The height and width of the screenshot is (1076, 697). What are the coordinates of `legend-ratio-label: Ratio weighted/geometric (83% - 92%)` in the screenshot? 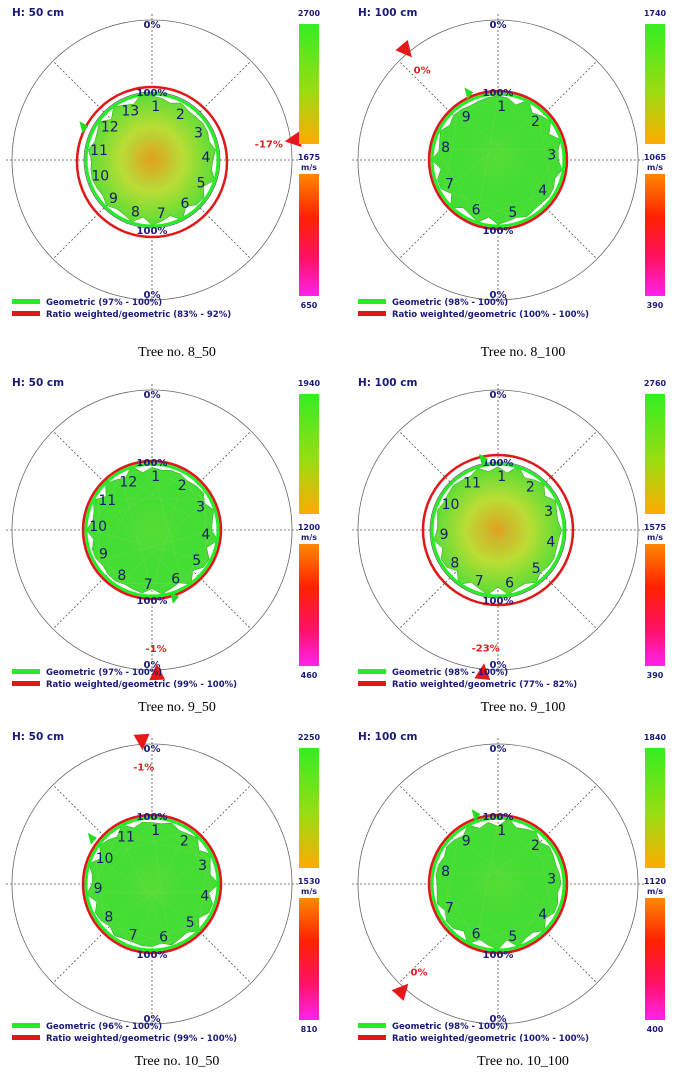 It's located at (138, 315).